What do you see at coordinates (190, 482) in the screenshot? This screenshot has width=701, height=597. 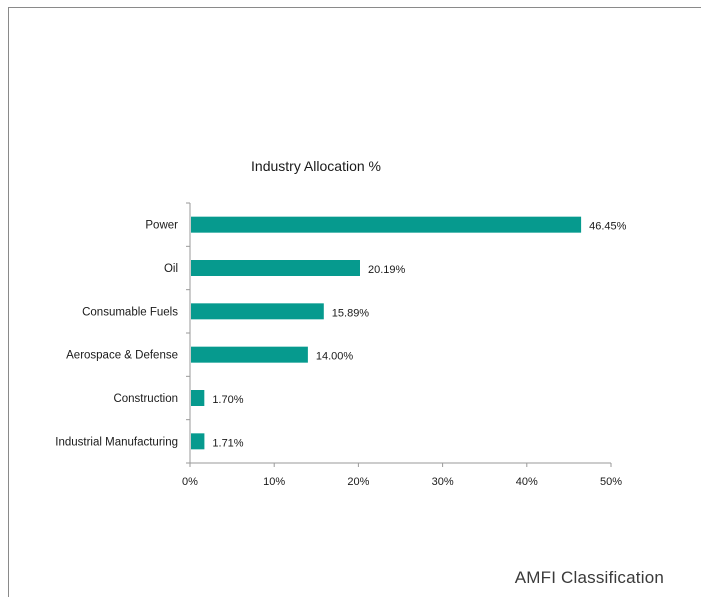 I see `x-tick-label: 0%` at bounding box center [190, 482].